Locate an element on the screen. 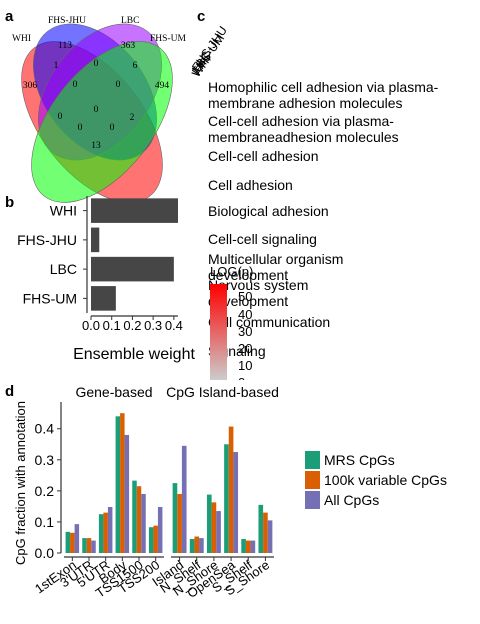 The height and width of the screenshot is (624, 480). legend-label: All CpGs is located at coordinates (351, 500).